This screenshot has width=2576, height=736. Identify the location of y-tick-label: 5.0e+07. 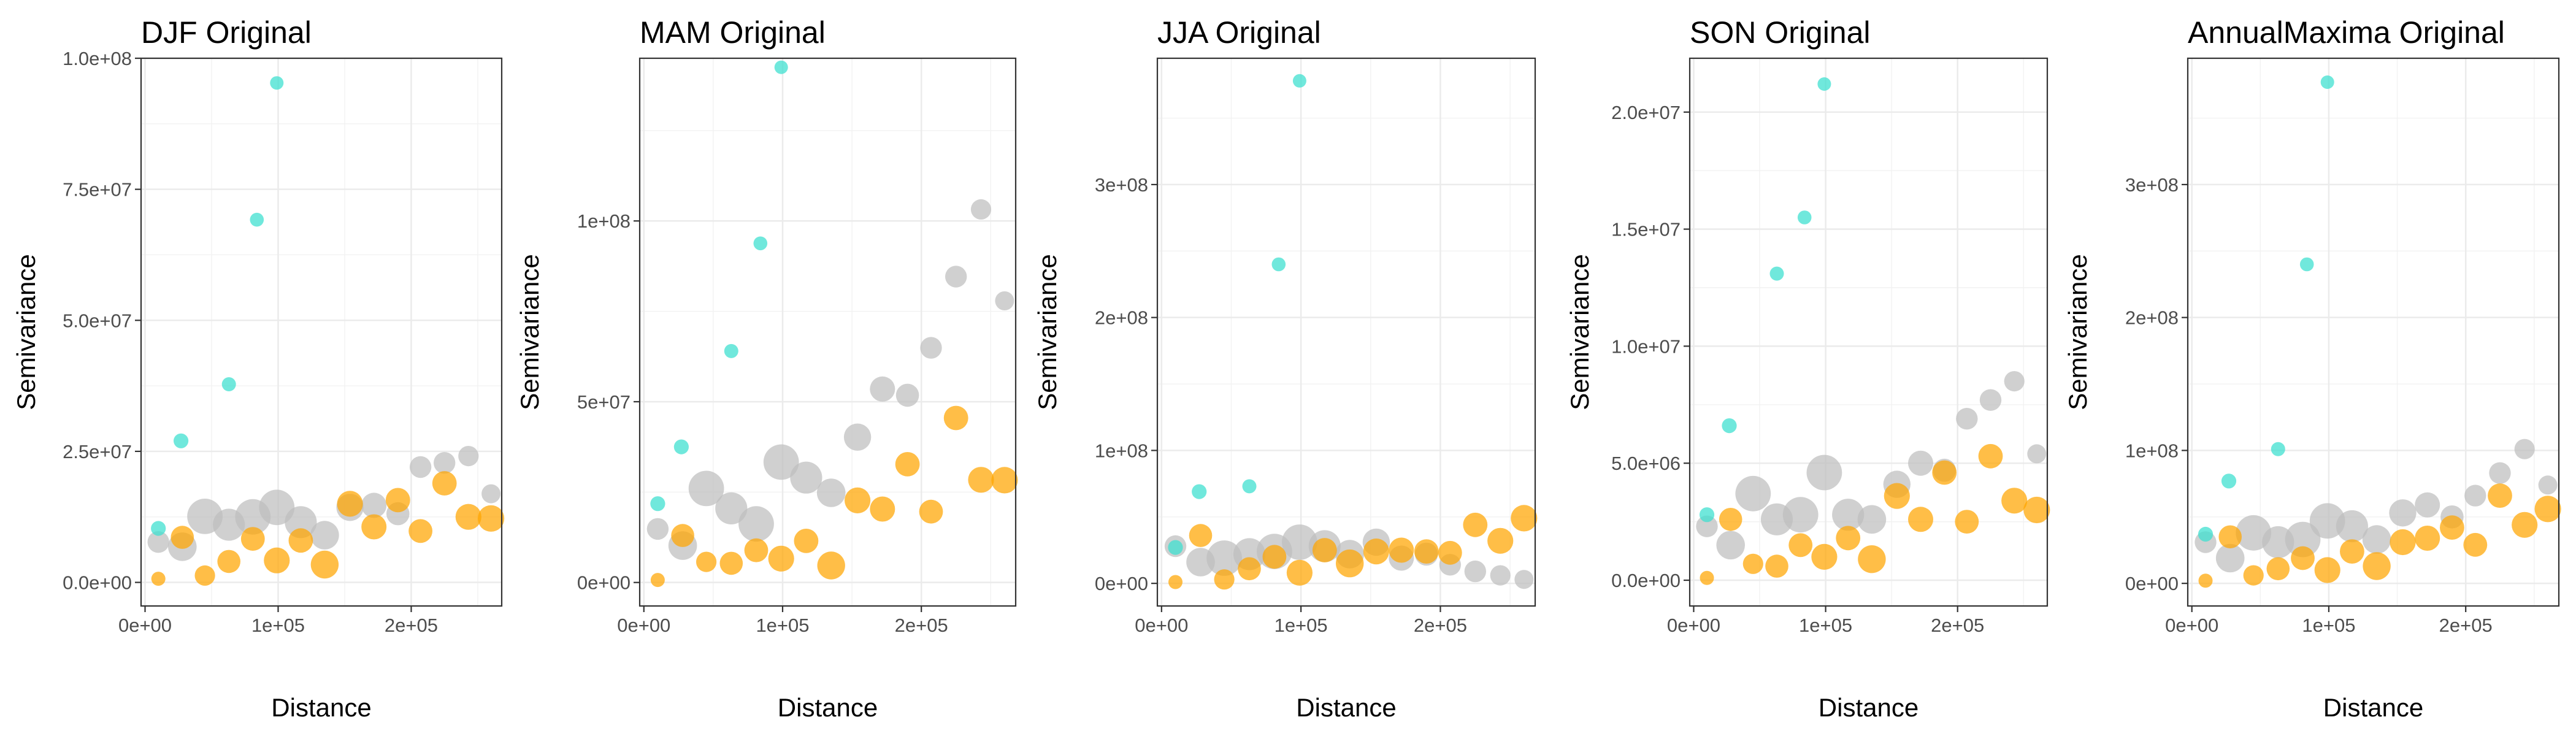
(97, 320).